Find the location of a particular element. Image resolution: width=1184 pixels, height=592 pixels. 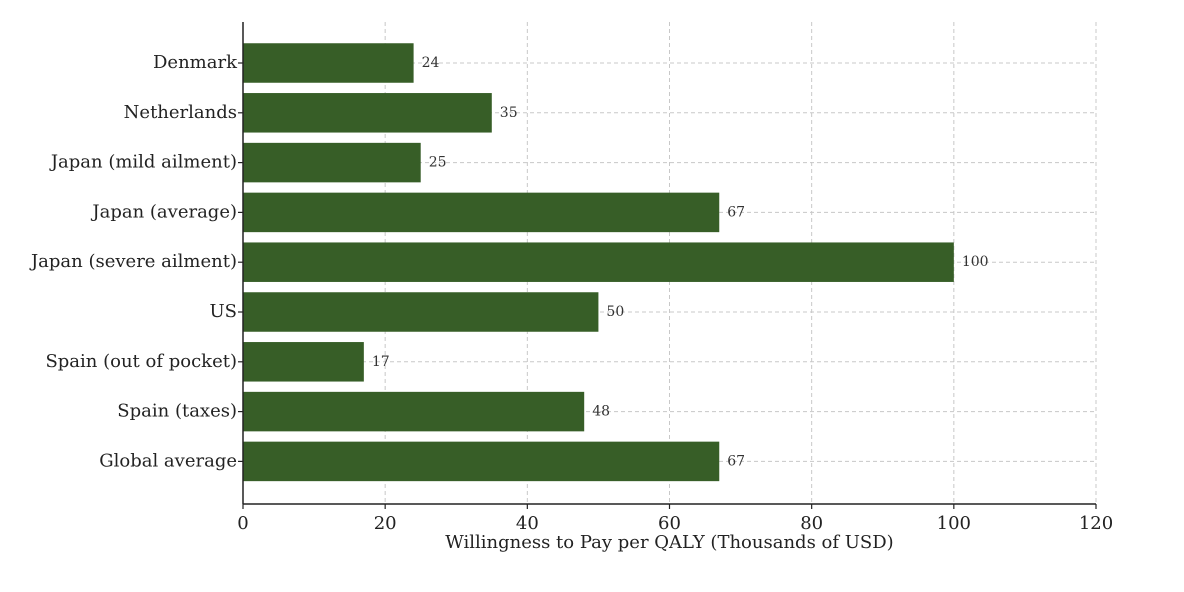

x-tick-label: 60 is located at coordinates (669, 523).